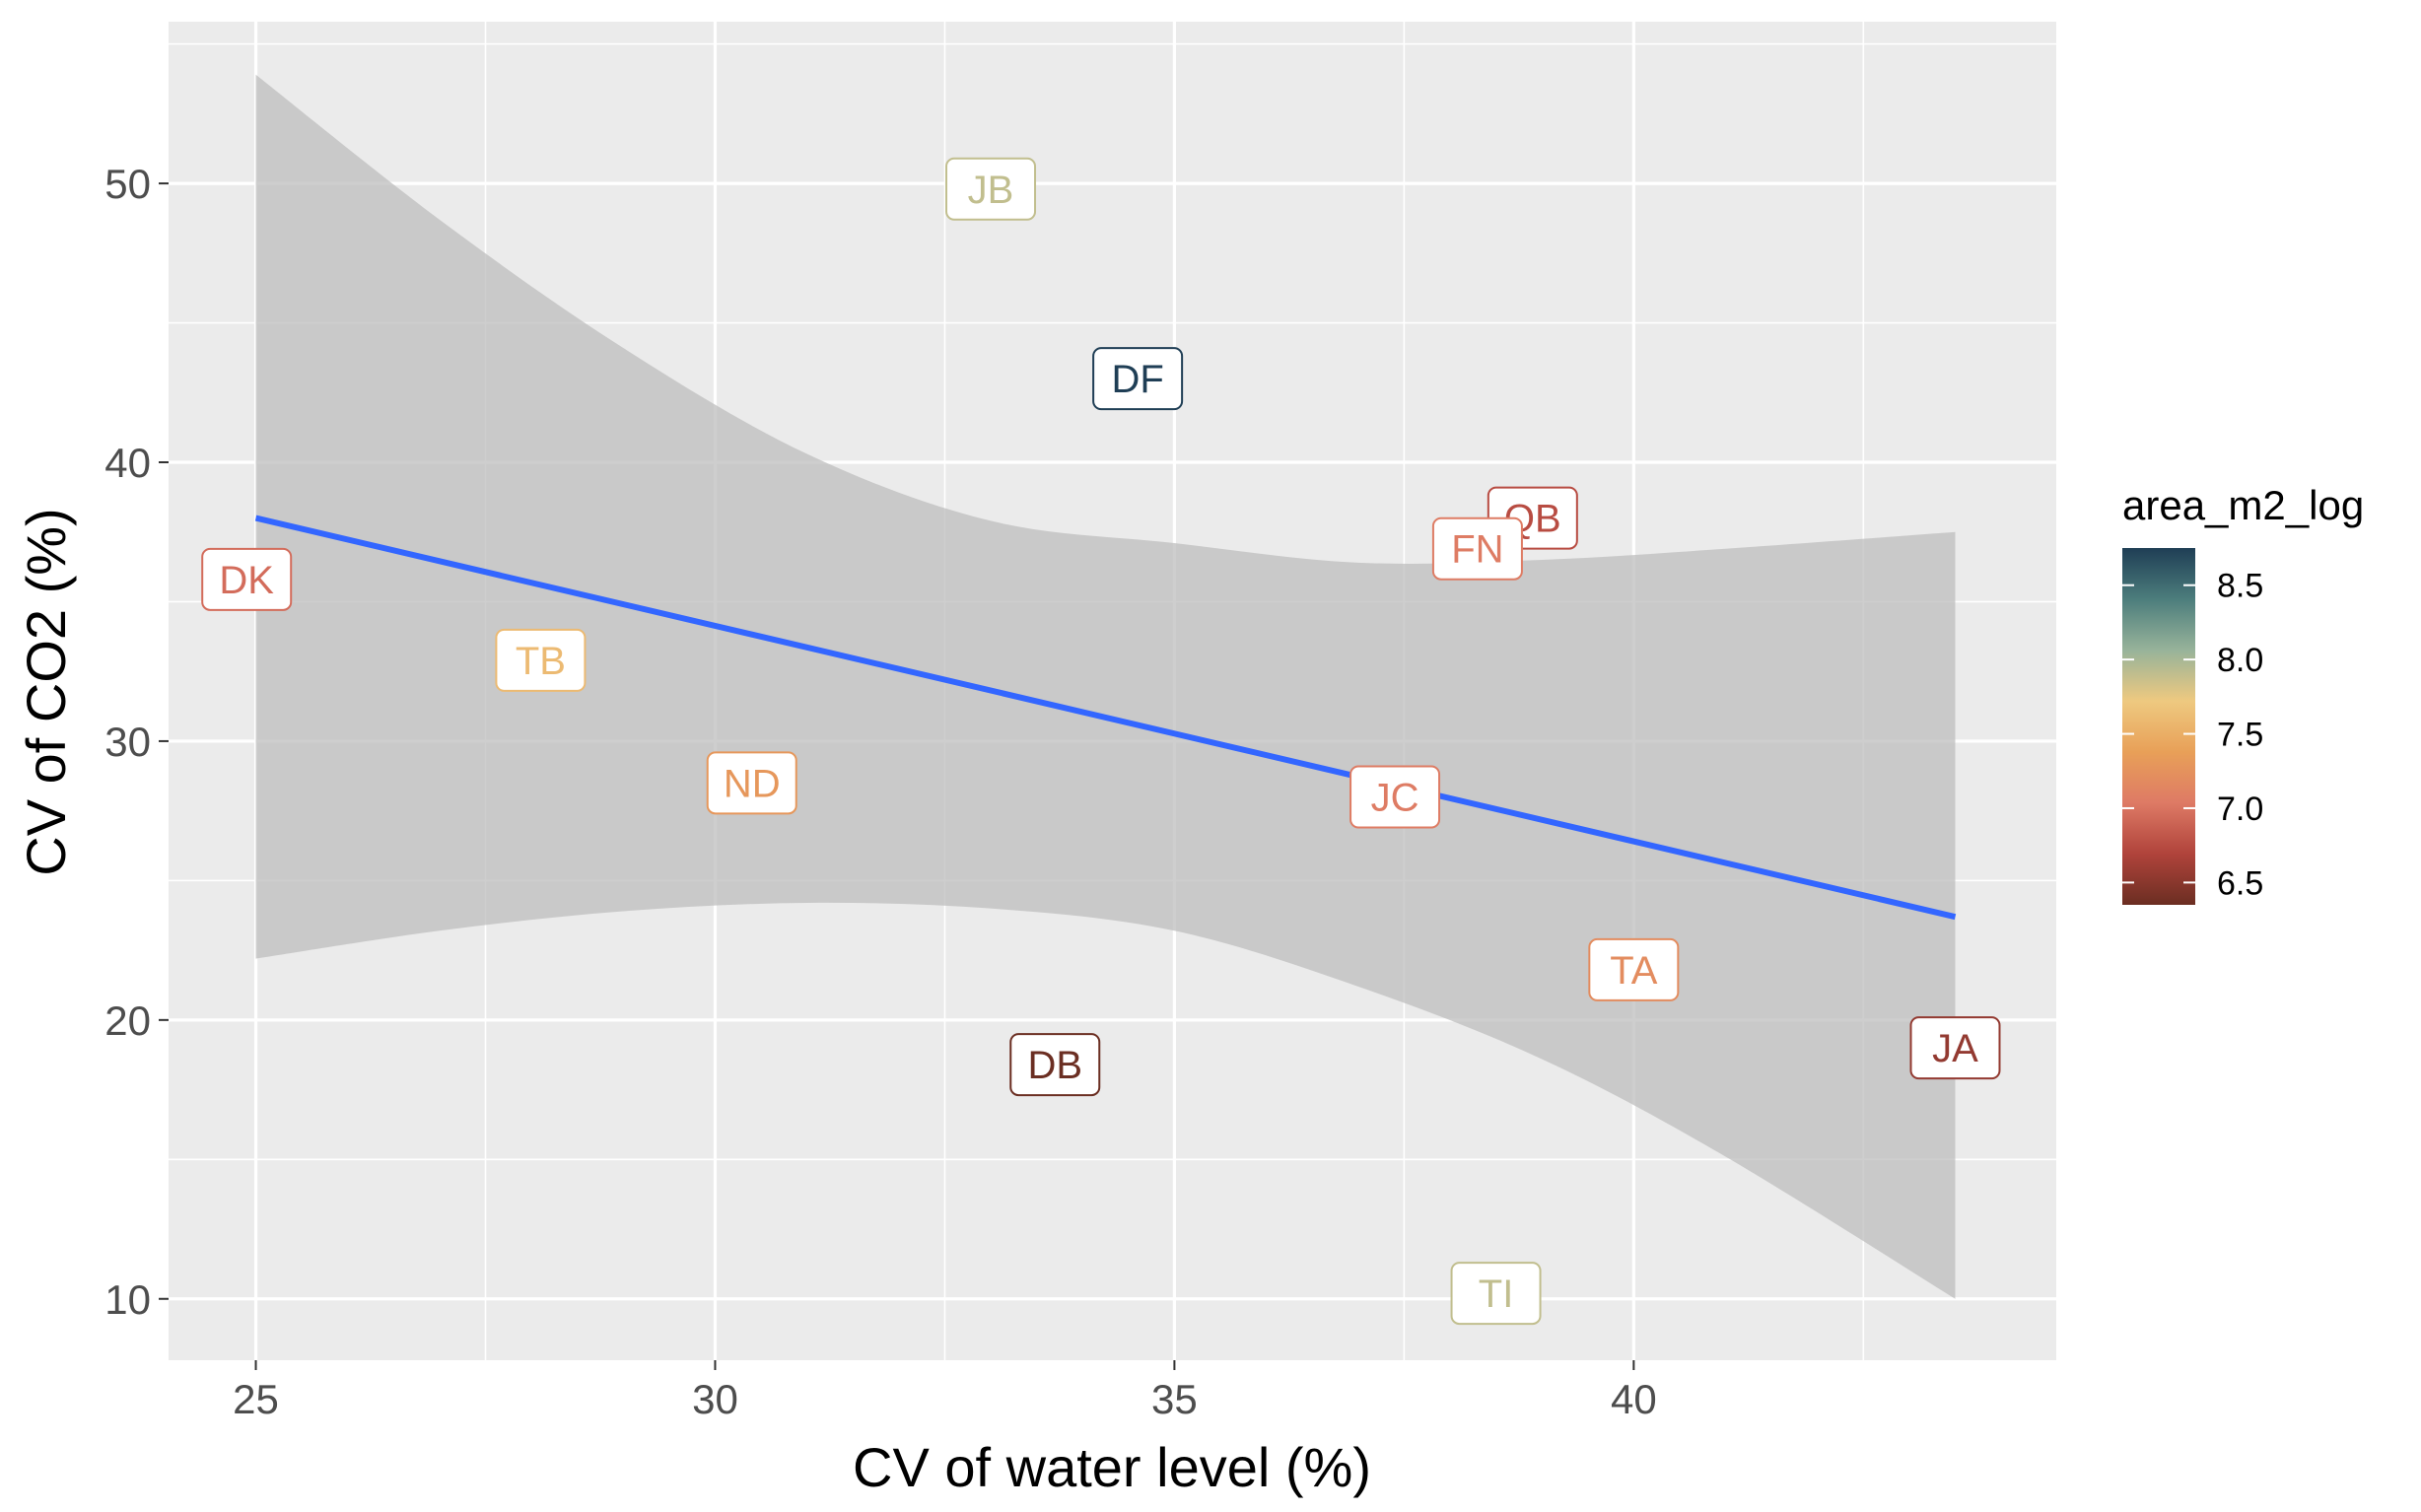 The image size is (2421, 1512). I want to click on x-tick-label: 30, so click(715, 1399).